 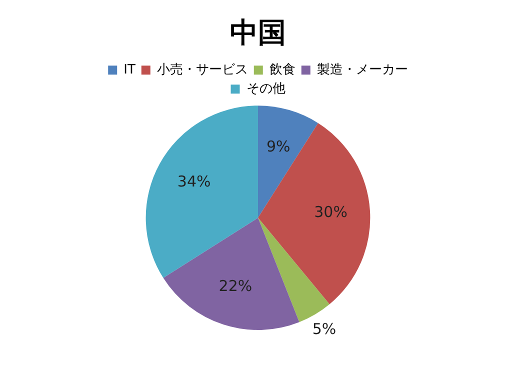 I want to click on legend-label: その他, so click(x=266, y=88).